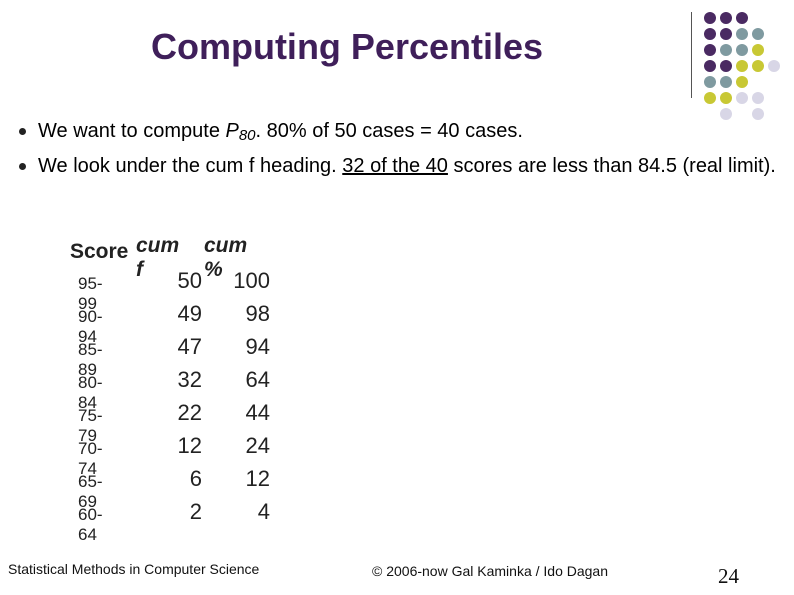  What do you see at coordinates (90, 326) in the screenshot?
I see `cell-score: 90-94` at bounding box center [90, 326].